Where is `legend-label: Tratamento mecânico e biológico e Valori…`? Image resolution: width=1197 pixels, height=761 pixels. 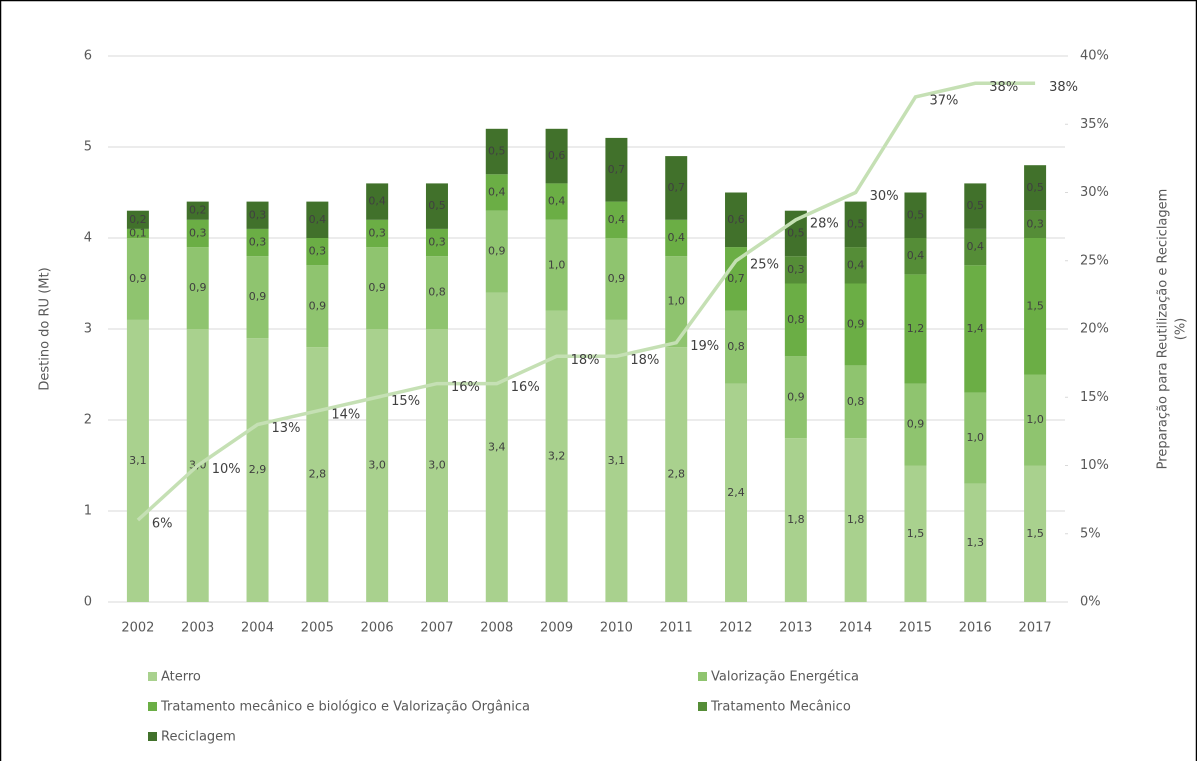
legend-label: Tratamento mecânico e biológico e Valori… is located at coordinates (345, 707).